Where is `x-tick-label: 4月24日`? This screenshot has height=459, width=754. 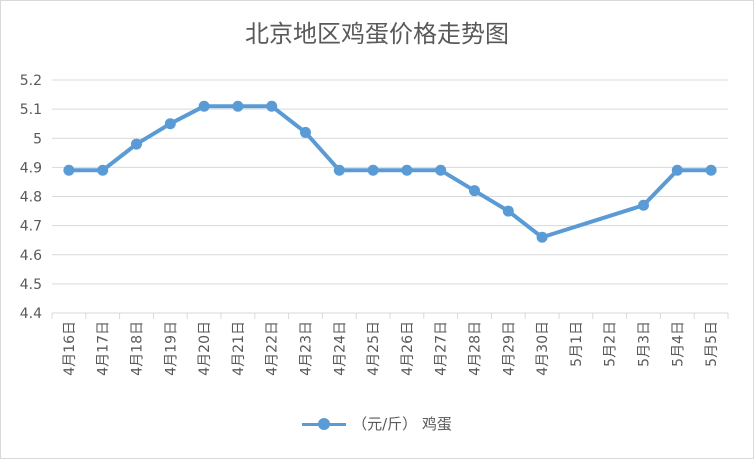
x-tick-label: 4月24日 is located at coordinates (340, 348).